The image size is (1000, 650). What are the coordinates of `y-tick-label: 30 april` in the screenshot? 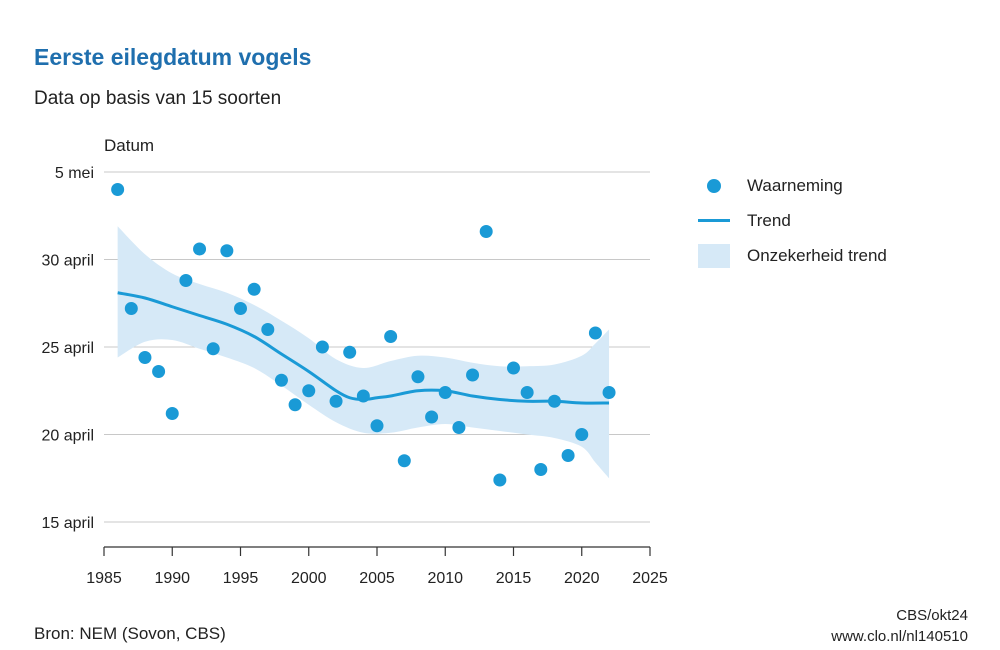 It's located at (68, 261).